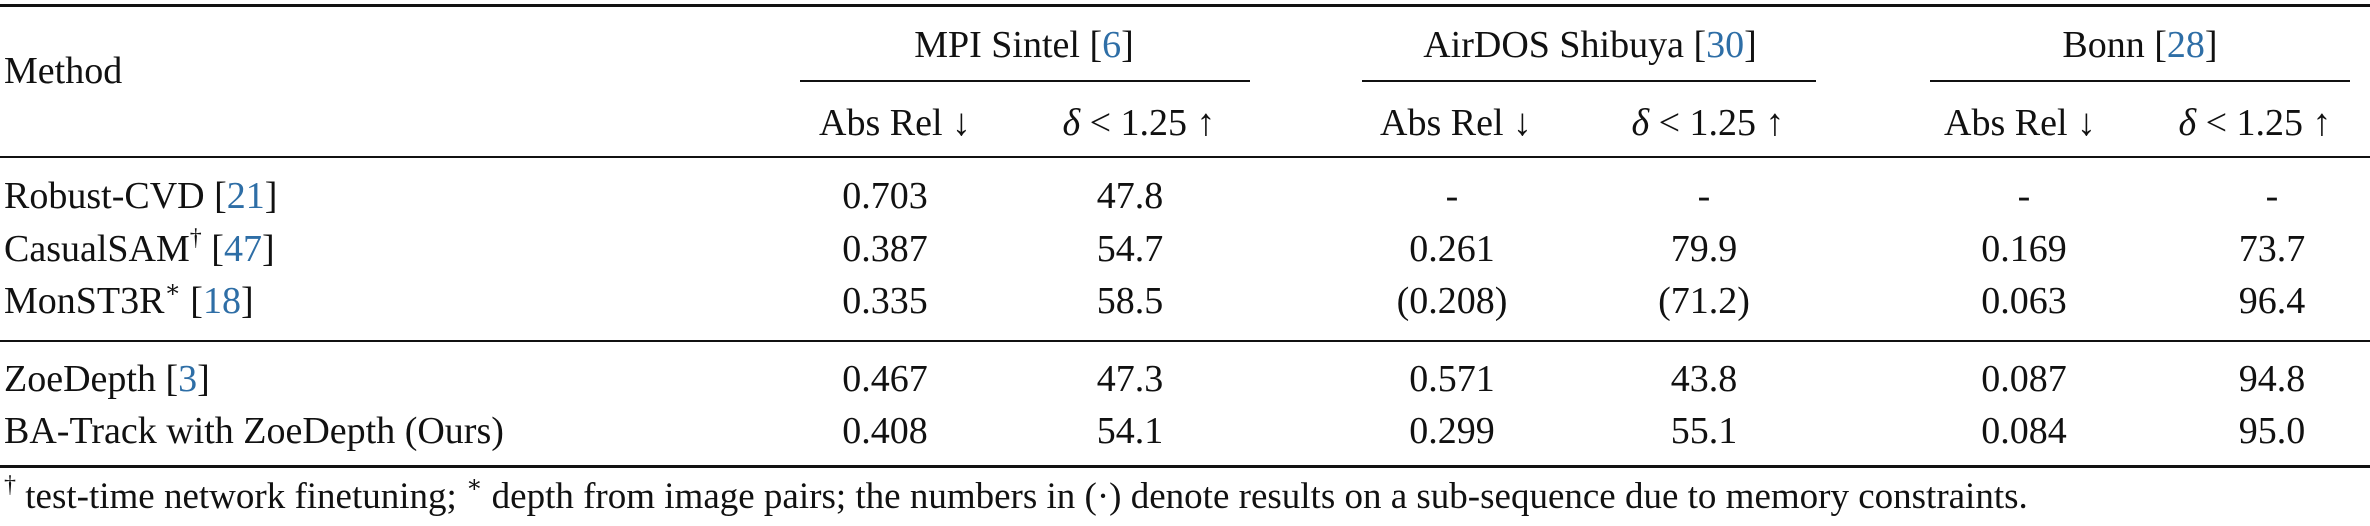 The width and height of the screenshot is (2370, 526). I want to click on method-name: MonST3R∗ [18], so click(129, 299).